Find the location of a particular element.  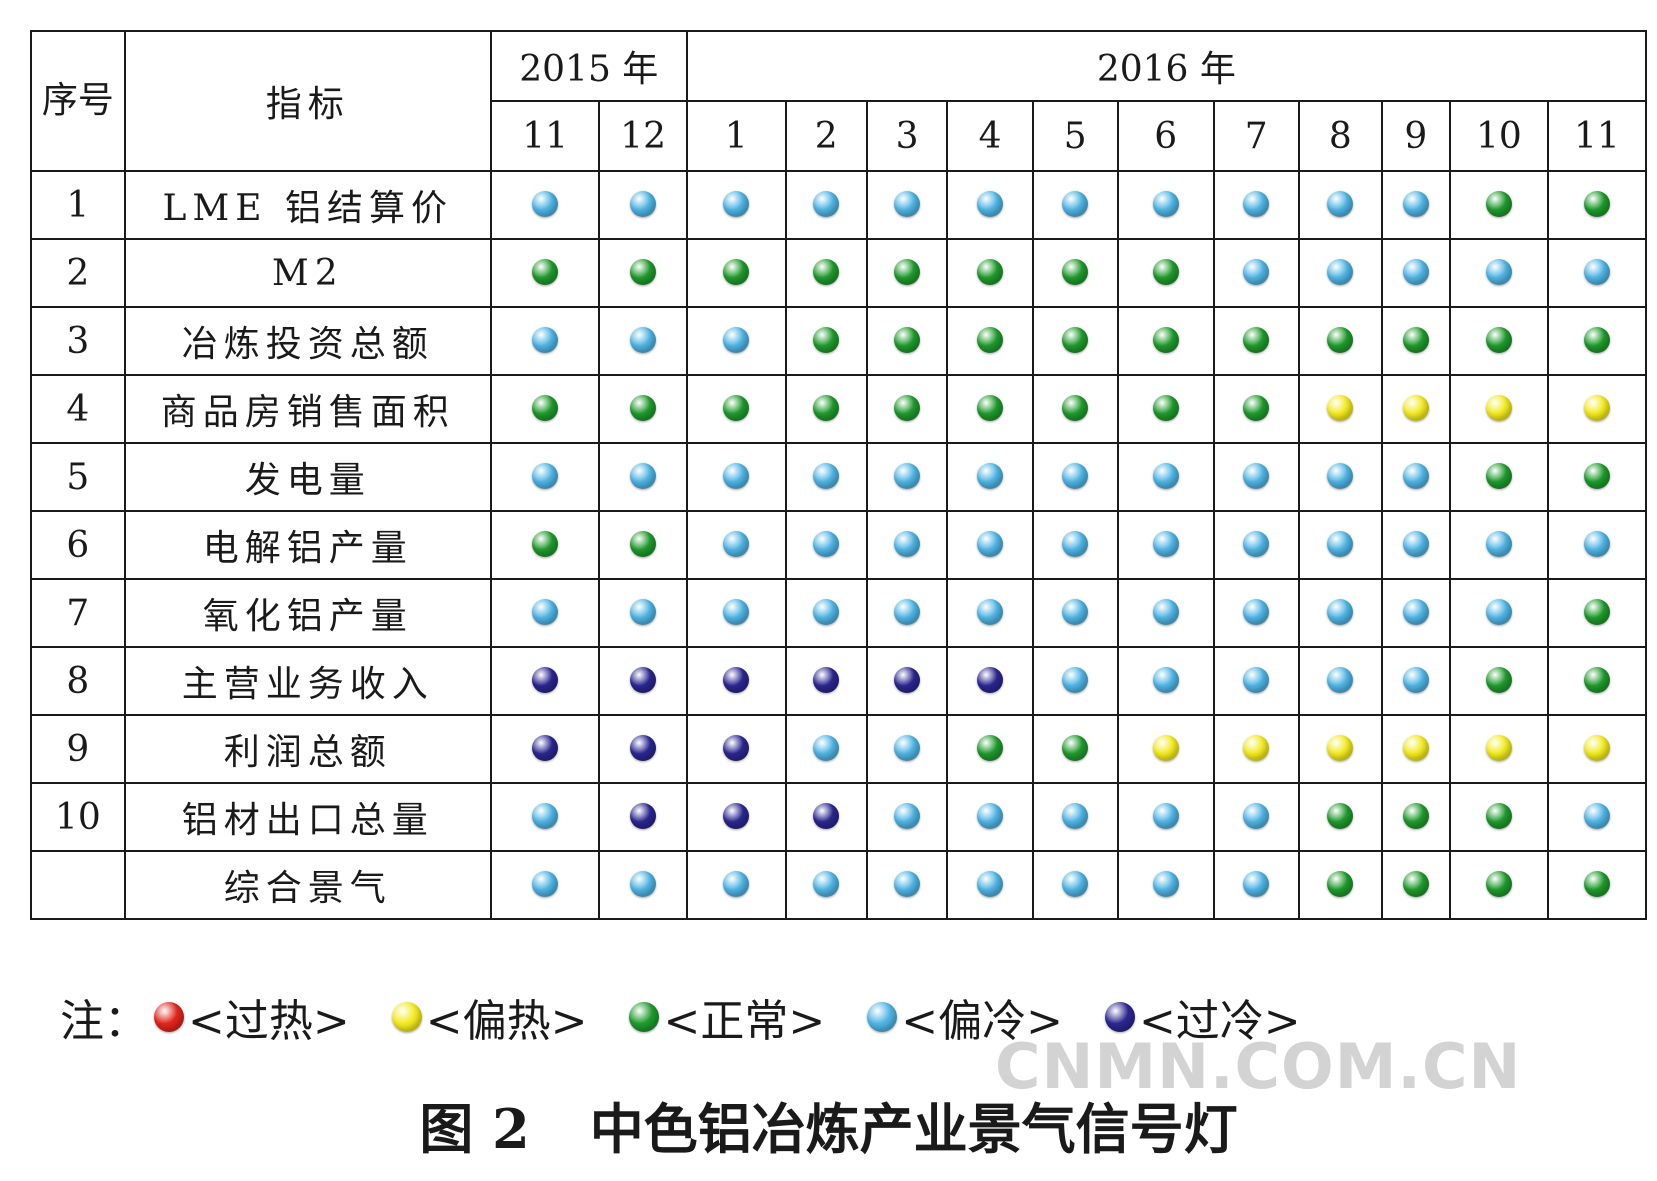

legend-item: <正常> is located at coordinates (727, 1017).